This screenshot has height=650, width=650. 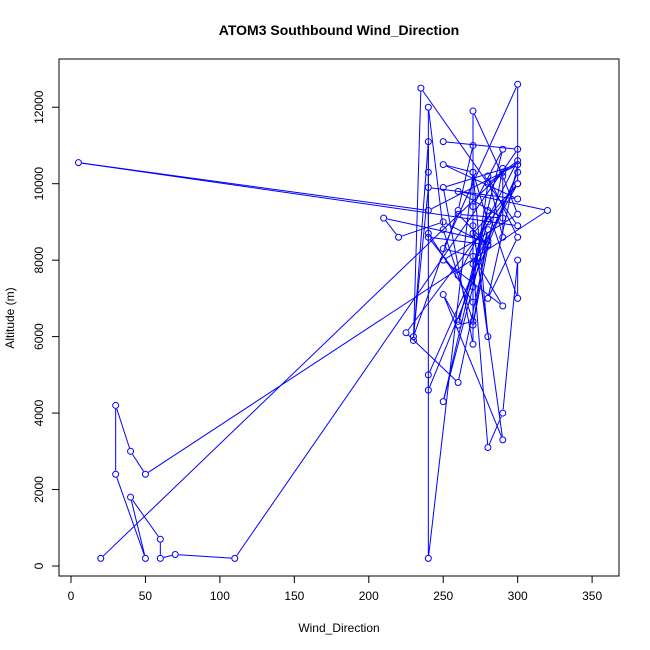 I want to click on y-tick-label: 4000, so click(x=39, y=412).